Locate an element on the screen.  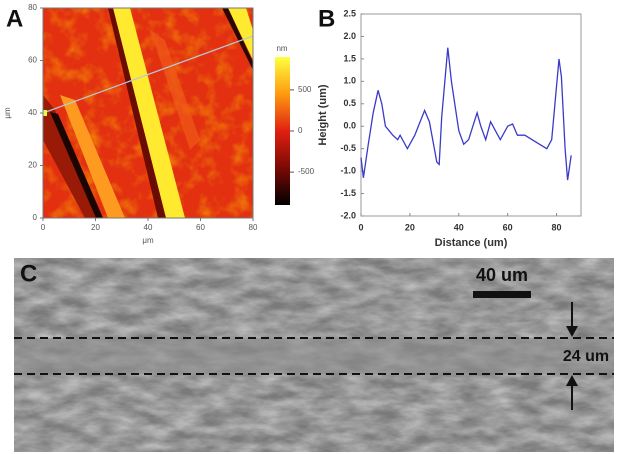
y-tick-label: 0.0 is located at coordinates (349, 126).